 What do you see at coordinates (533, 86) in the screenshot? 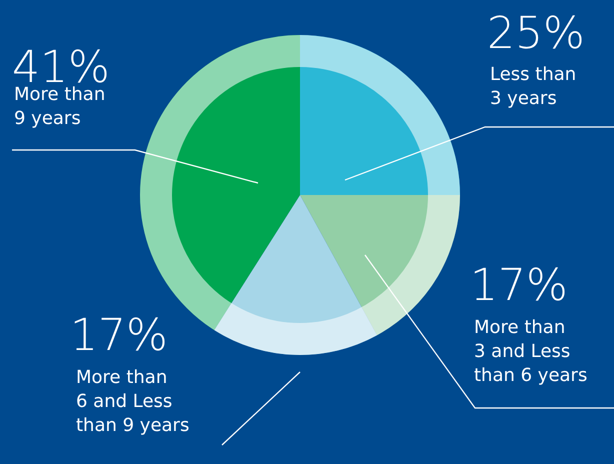
I see `slice-label: Less than 3 years` at bounding box center [533, 86].